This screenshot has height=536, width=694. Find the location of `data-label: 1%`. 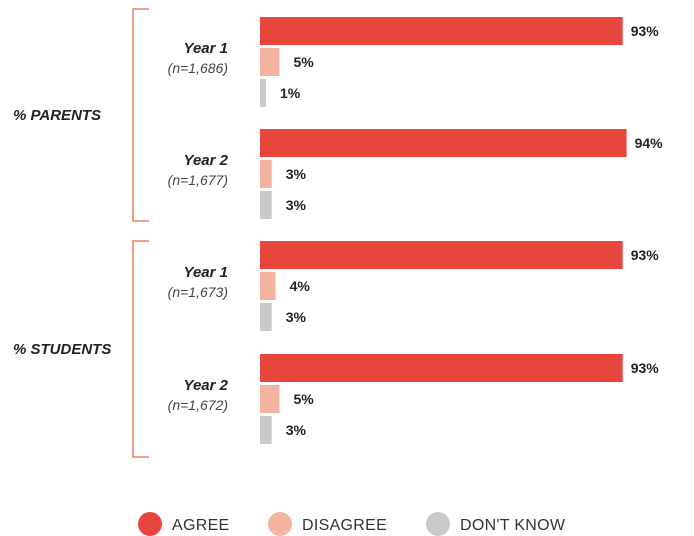

data-label: 1% is located at coordinates (290, 93).